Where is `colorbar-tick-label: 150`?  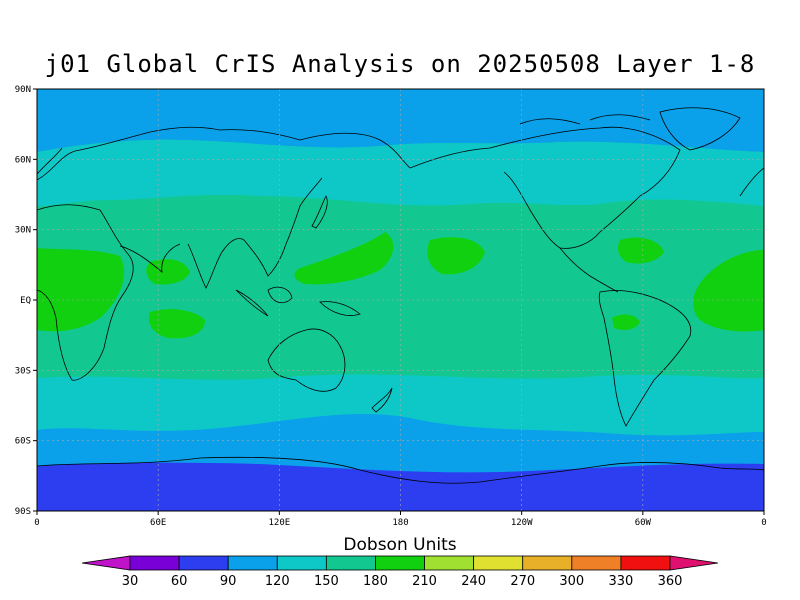
colorbar-tick-label: 150 is located at coordinates (326, 581).